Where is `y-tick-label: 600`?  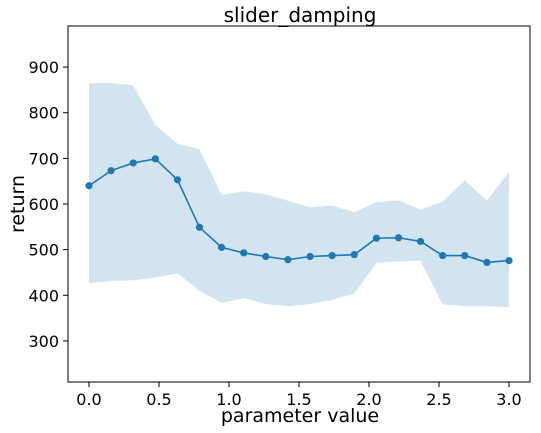
y-tick-label: 600 is located at coordinates (43, 204).